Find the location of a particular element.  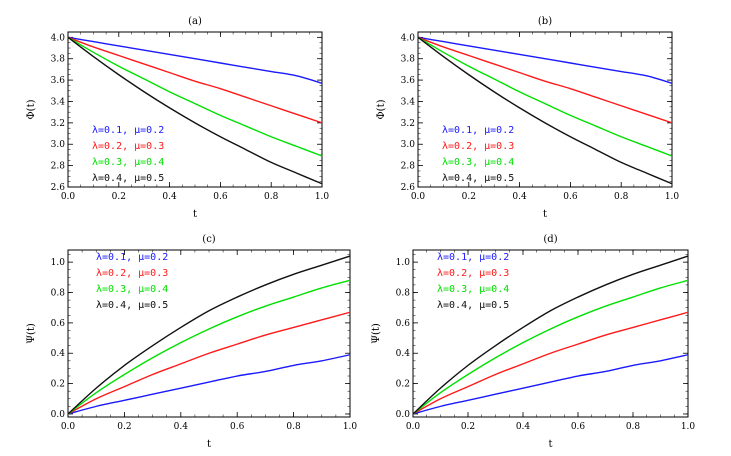

panel-title: (c) is located at coordinates (209, 239).